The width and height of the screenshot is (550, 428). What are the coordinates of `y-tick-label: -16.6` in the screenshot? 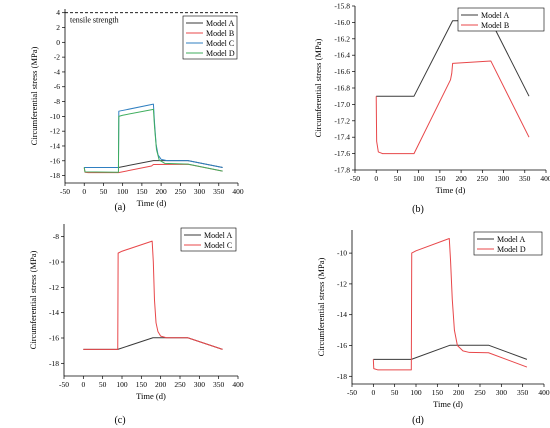 It's located at (342, 71).